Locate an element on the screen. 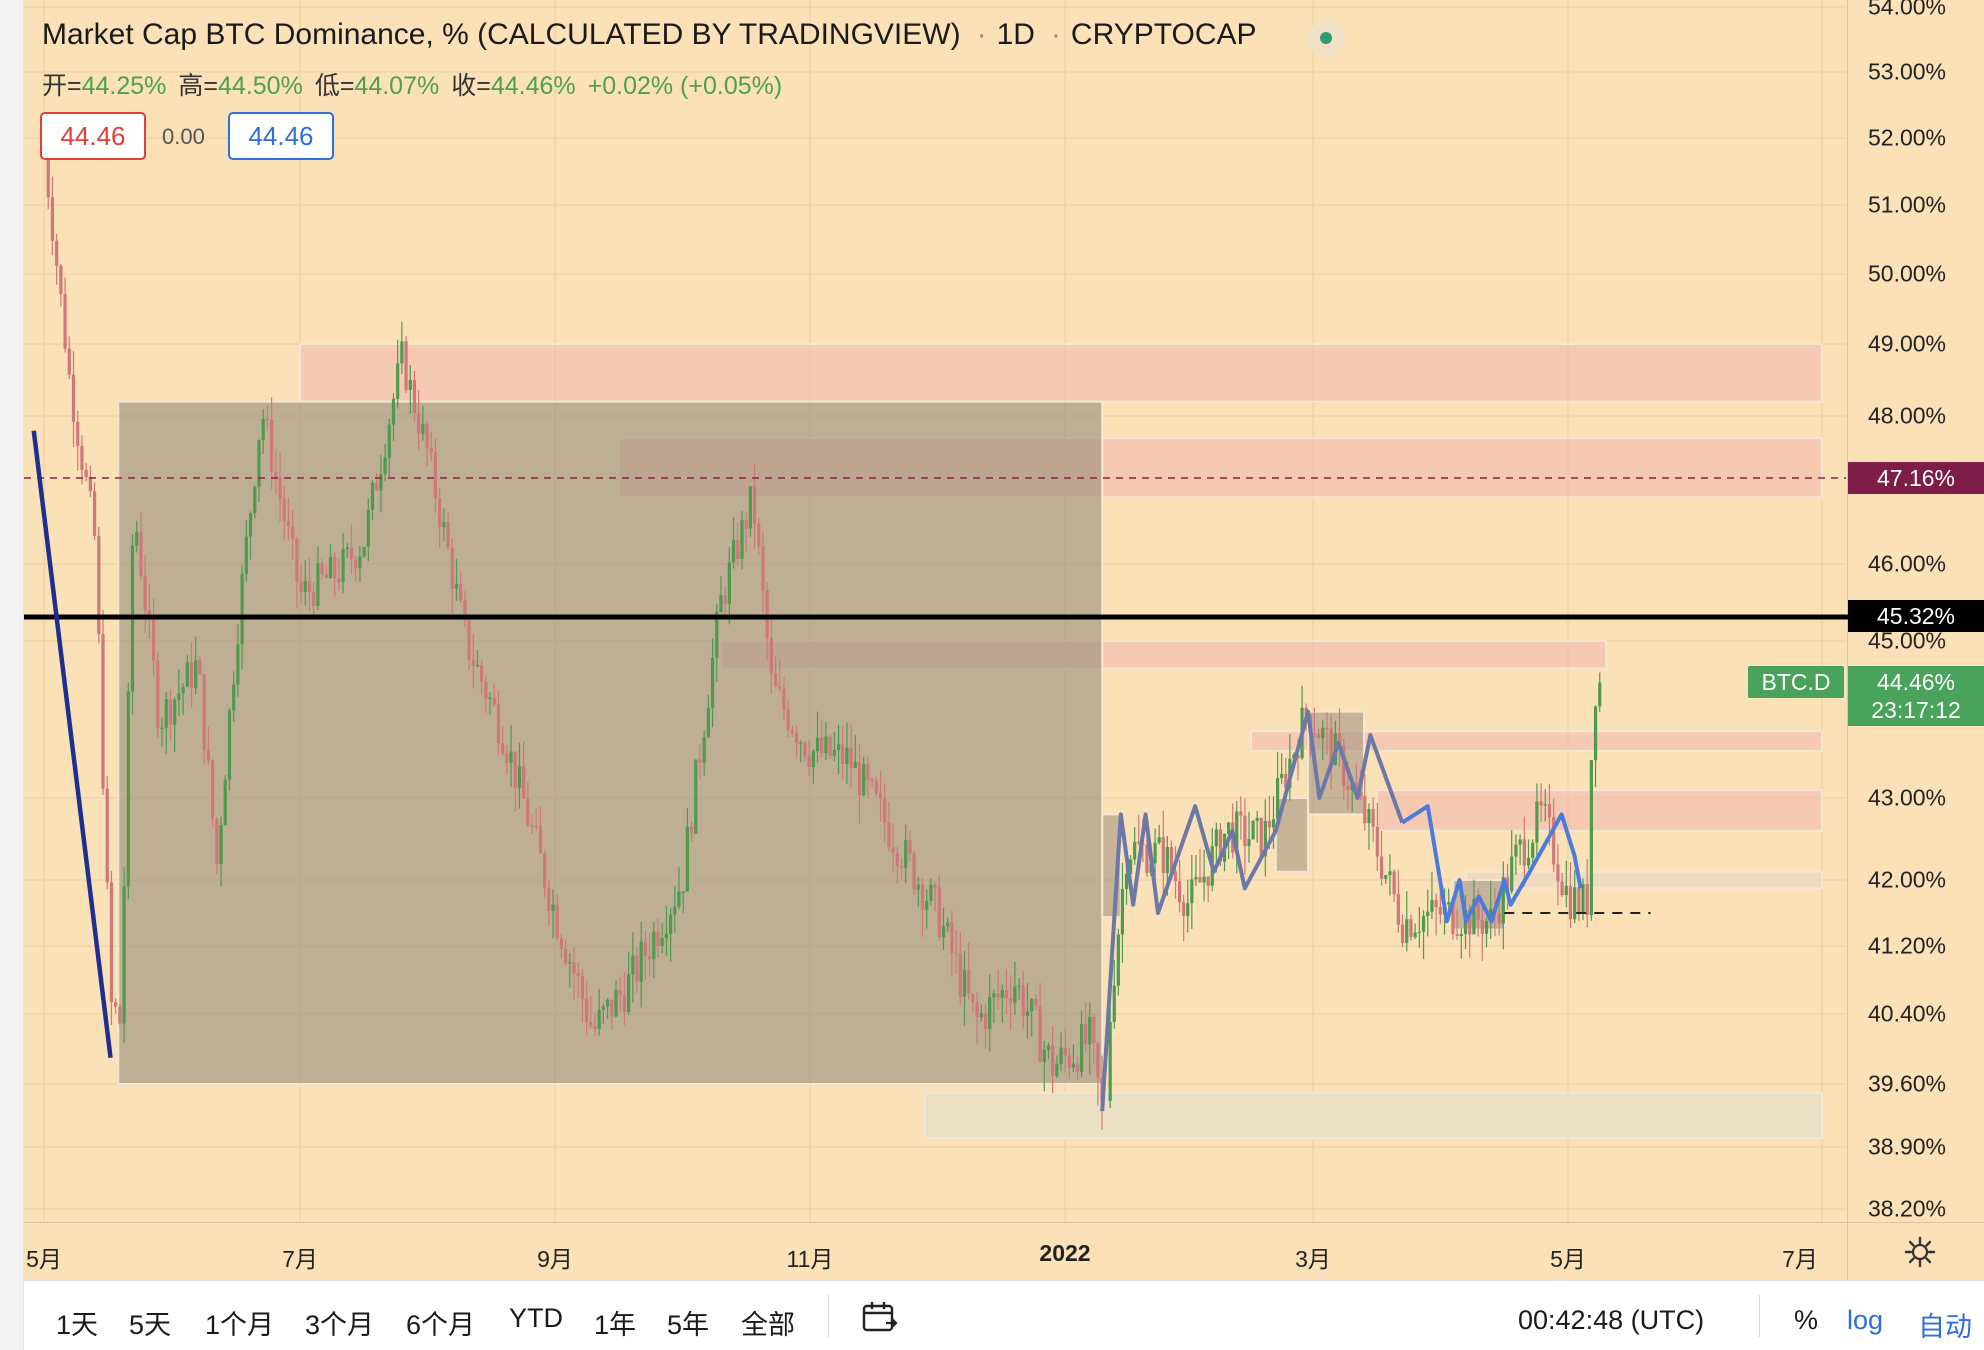 Image resolution: width=1984 pixels, height=1350 pixels. range-ytd-button: YTD is located at coordinates (536, 1318).